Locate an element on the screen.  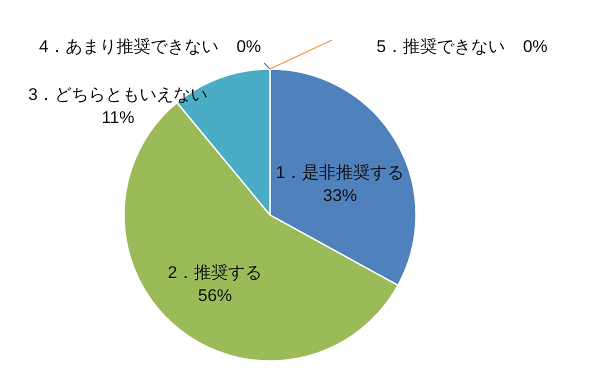
data-label: 56% is located at coordinates (215, 295).